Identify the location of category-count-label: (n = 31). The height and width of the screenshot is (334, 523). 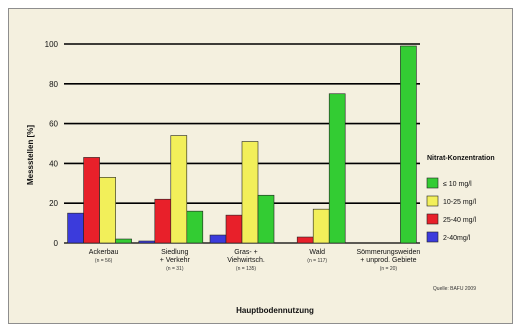
(175, 269).